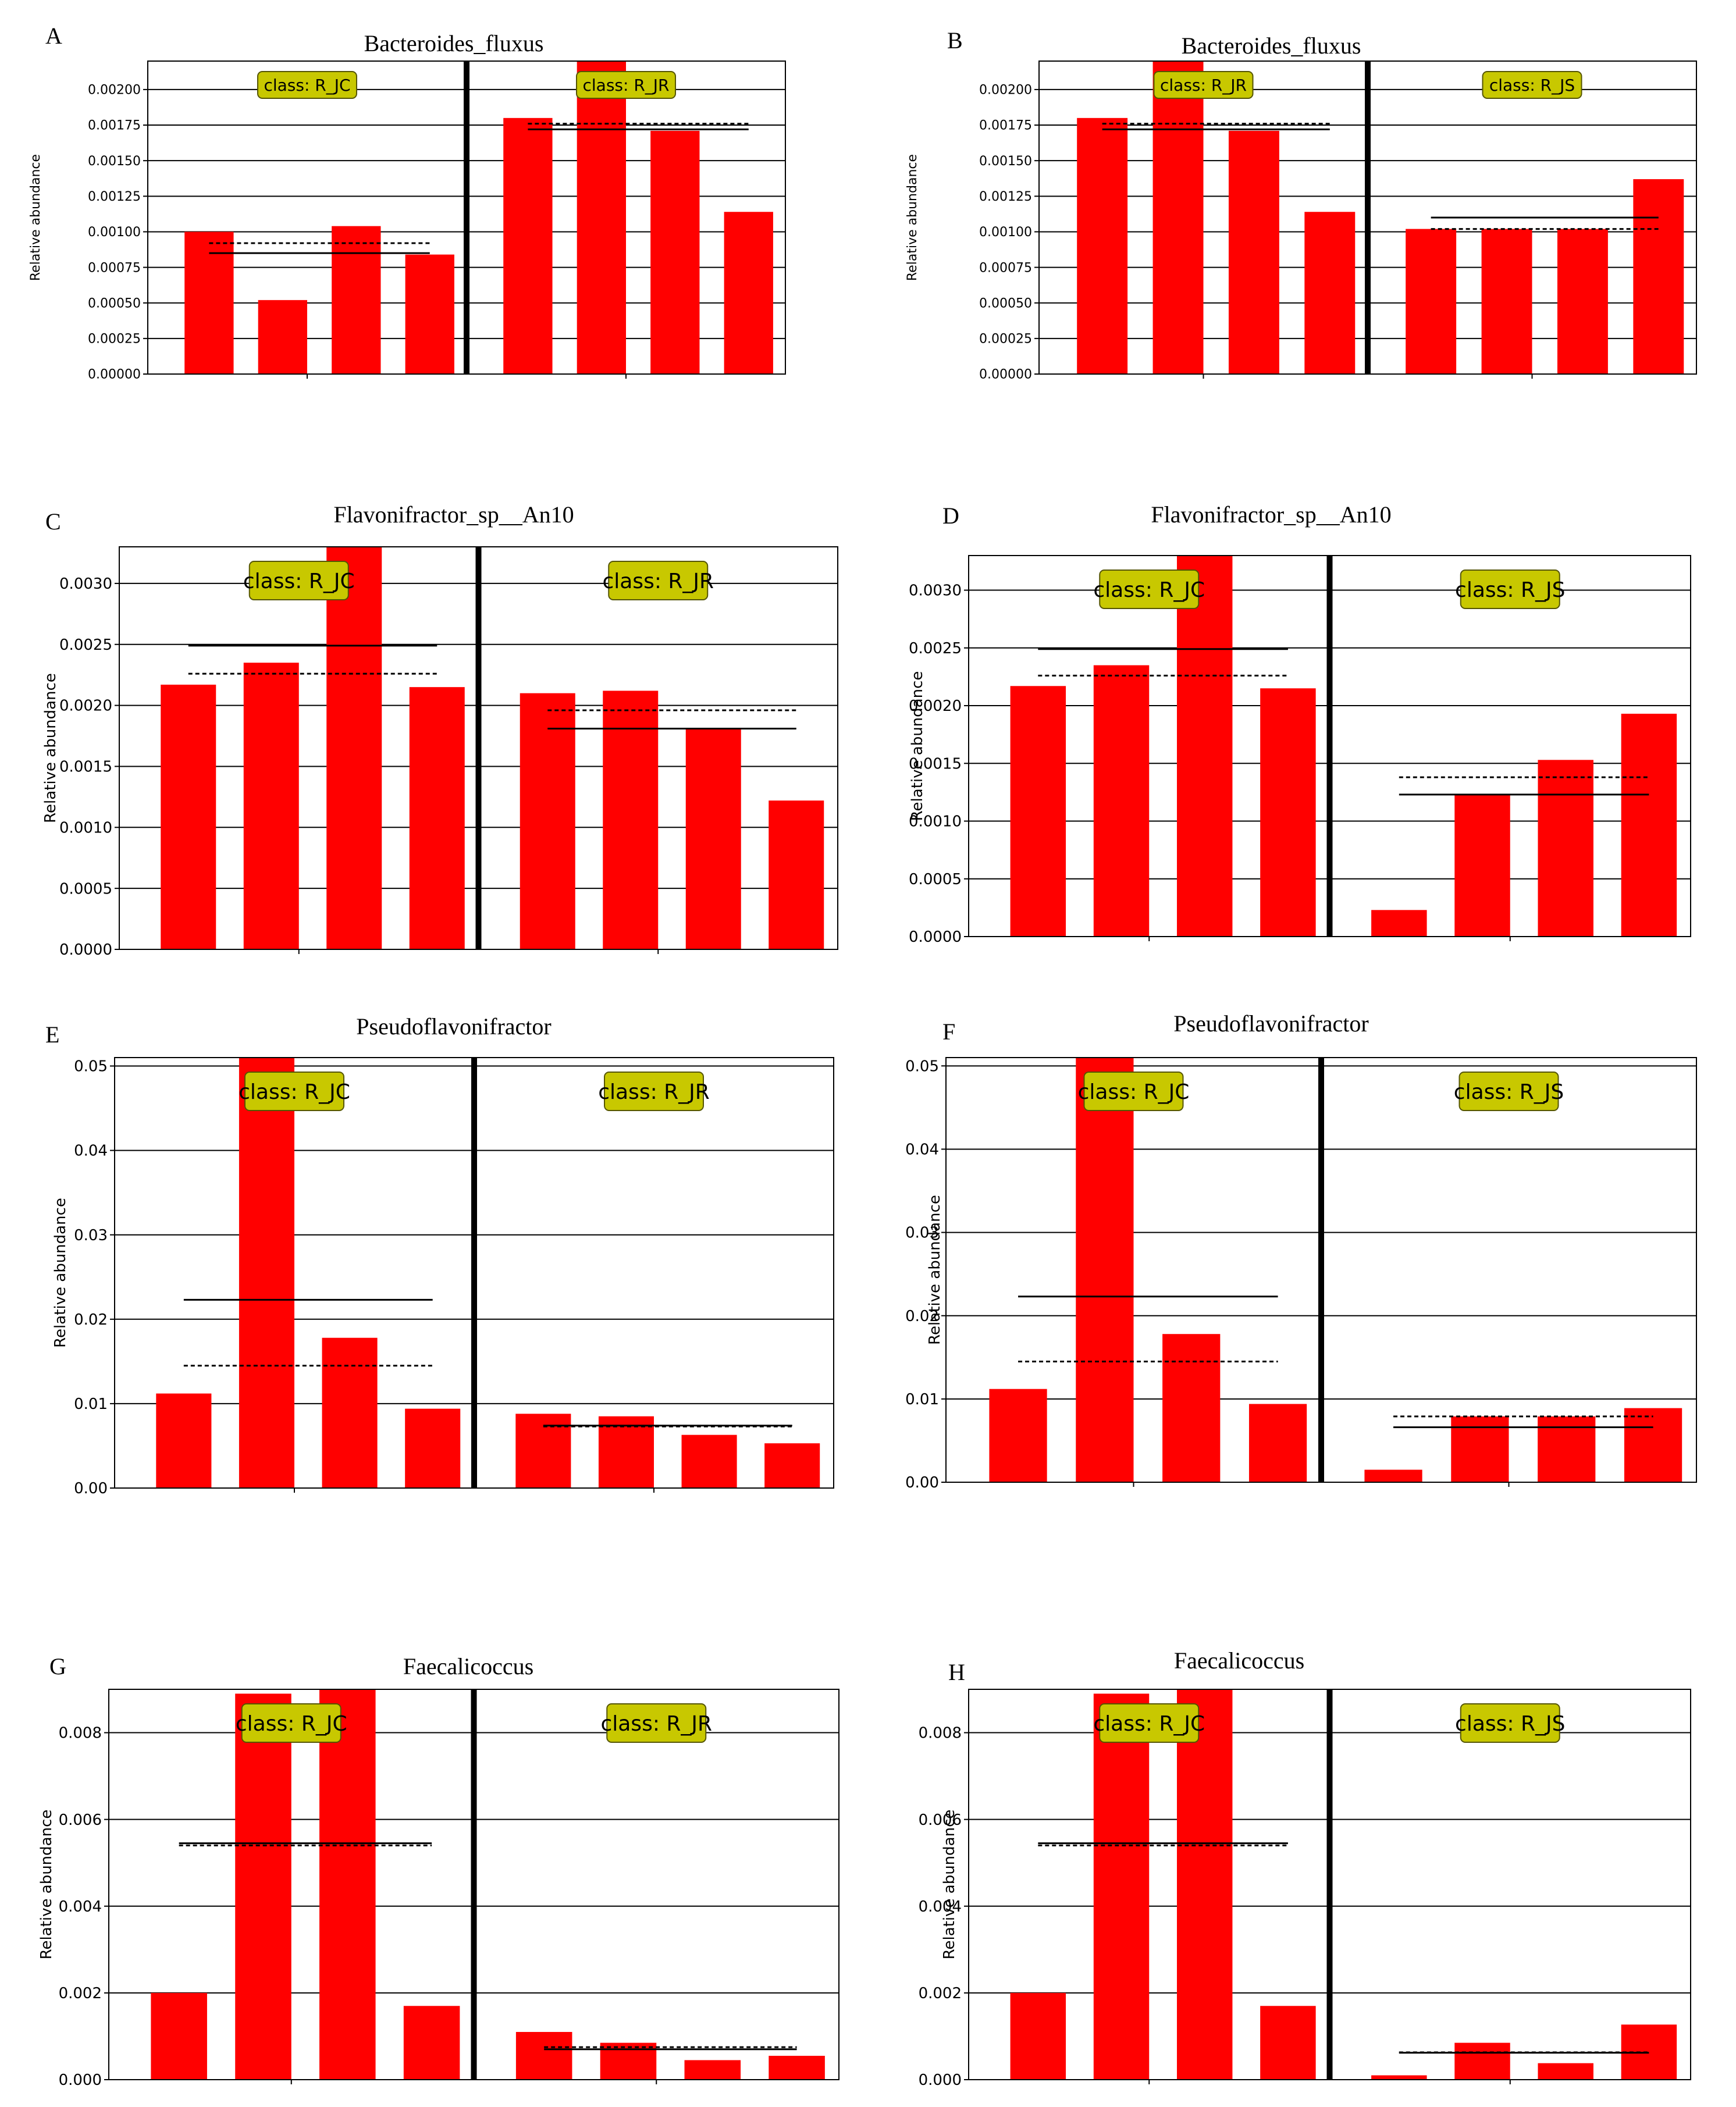 This screenshot has width=1736, height=2107. I want to click on y-tick-label: 0.00050, so click(1006, 303).